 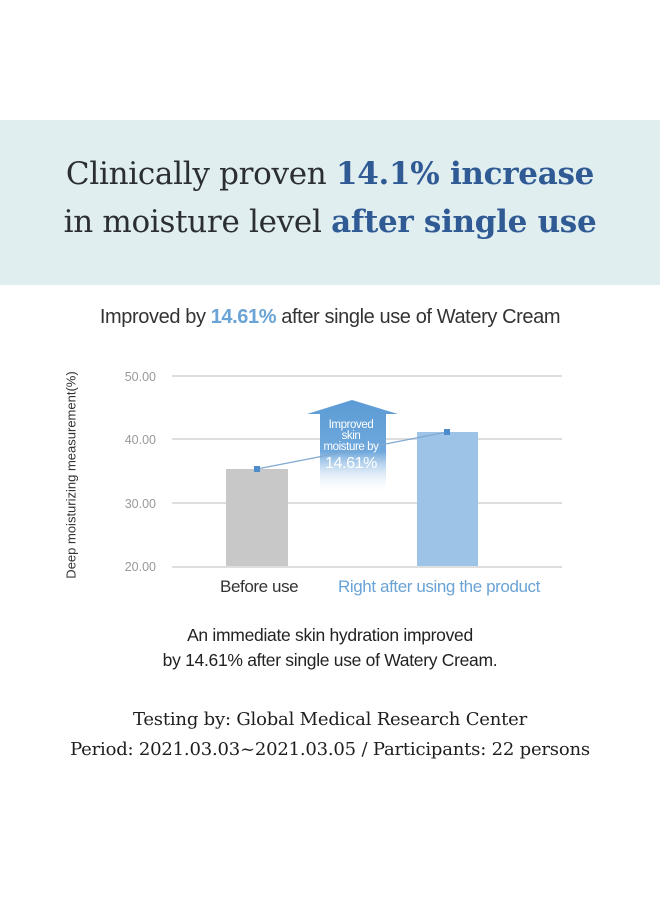 I want to click on headline-highlight: after single use, so click(x=464, y=222).